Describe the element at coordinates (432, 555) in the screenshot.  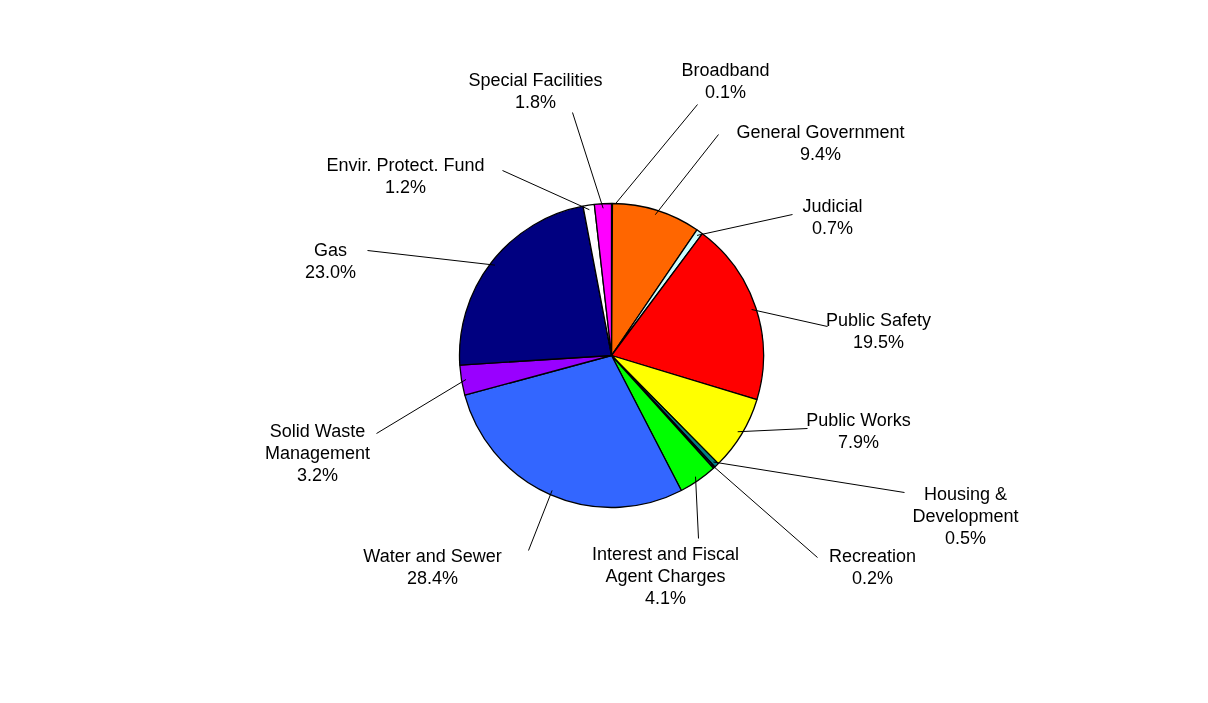
I see `slice-label: Water and Sewer` at that location.